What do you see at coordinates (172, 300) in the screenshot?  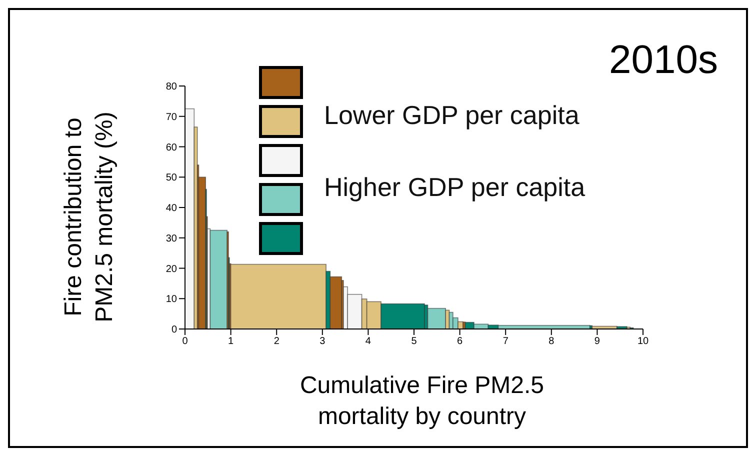 I see `y-tick-label: 10` at bounding box center [172, 300].